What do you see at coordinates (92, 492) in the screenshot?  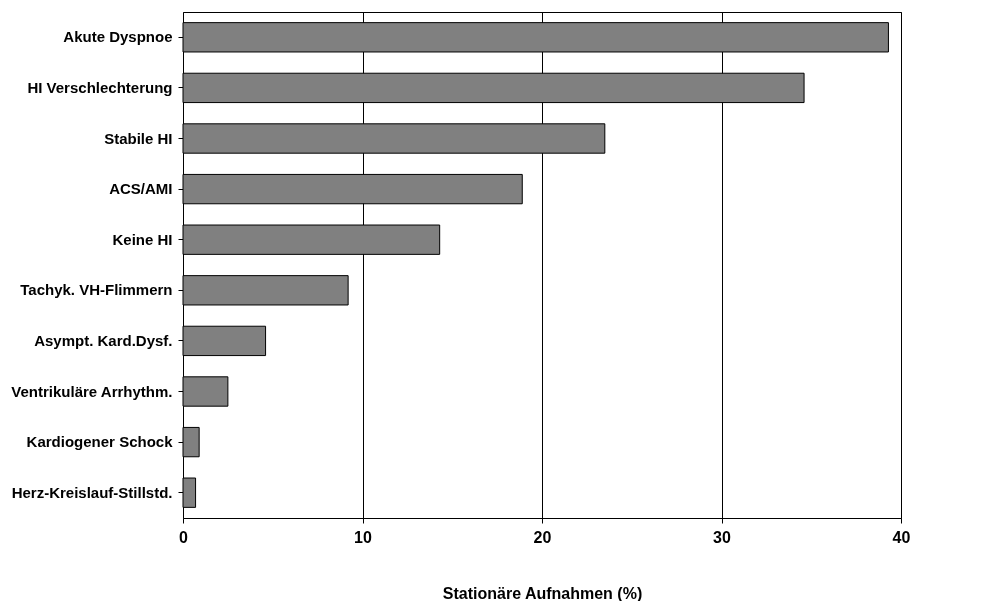 I see `y-tick-label: Herz-Kreislauf-Stillstd.` at bounding box center [92, 492].